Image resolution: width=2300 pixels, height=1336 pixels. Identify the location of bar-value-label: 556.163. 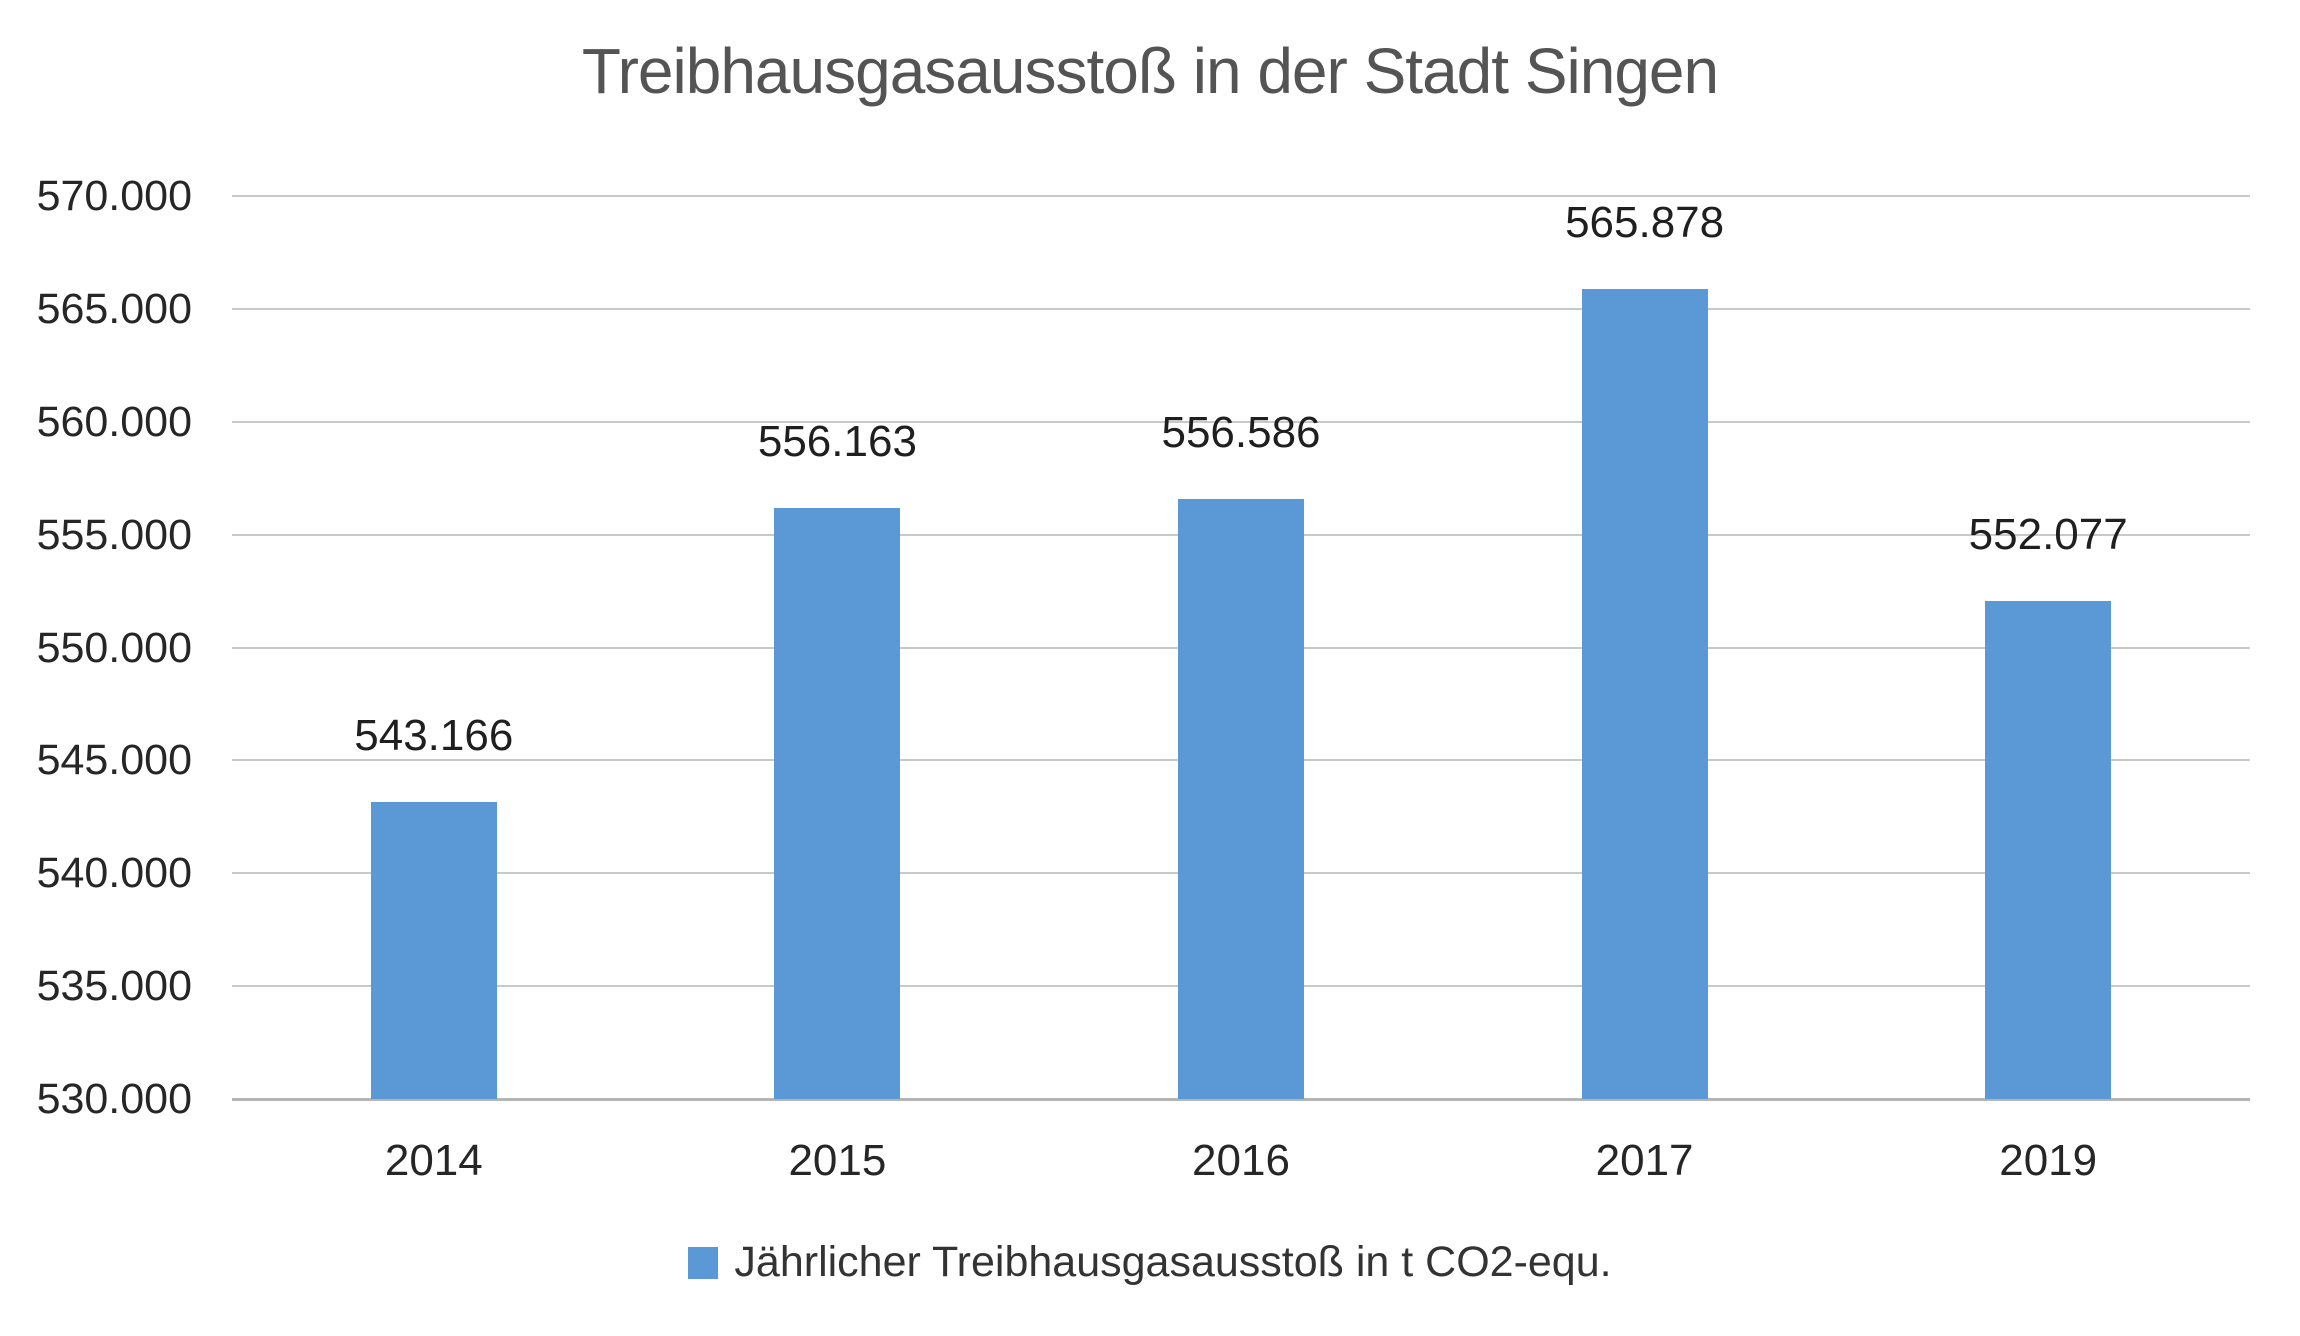
(837, 442).